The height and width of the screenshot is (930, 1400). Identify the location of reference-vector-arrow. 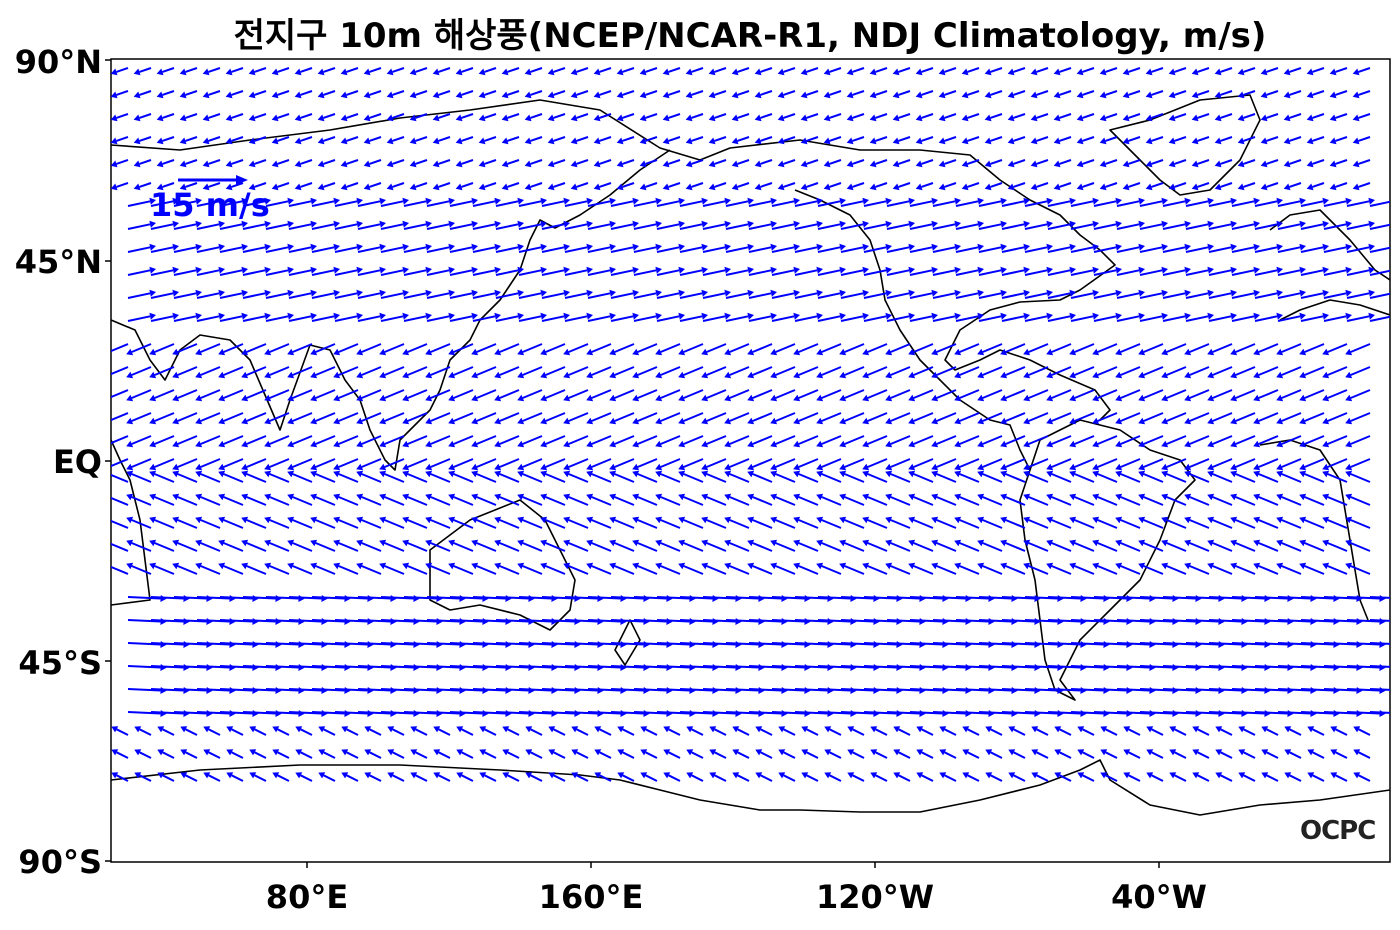
(213, 180).